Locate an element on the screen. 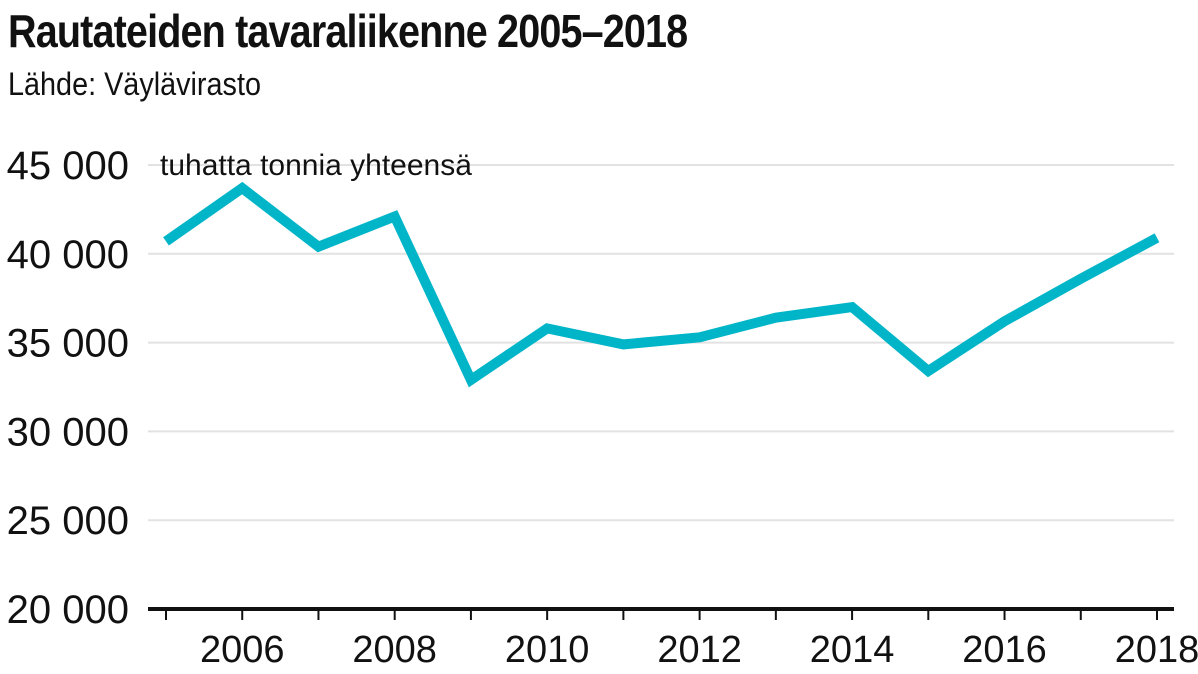 The image size is (1198, 674). y-tick-label: 45 000 is located at coordinates (68, 166).